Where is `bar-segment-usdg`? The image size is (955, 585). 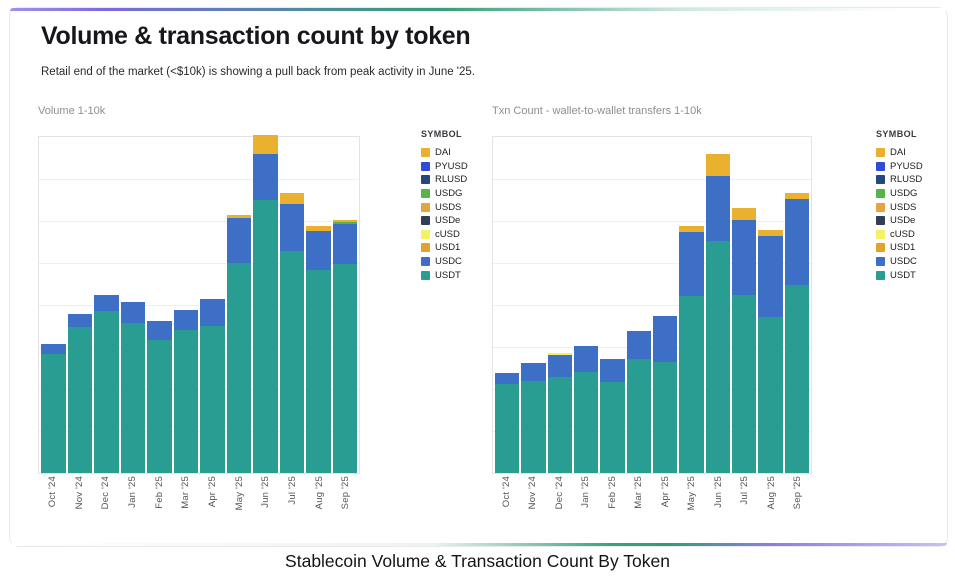
bar-segment-usdg is located at coordinates (344, 223).